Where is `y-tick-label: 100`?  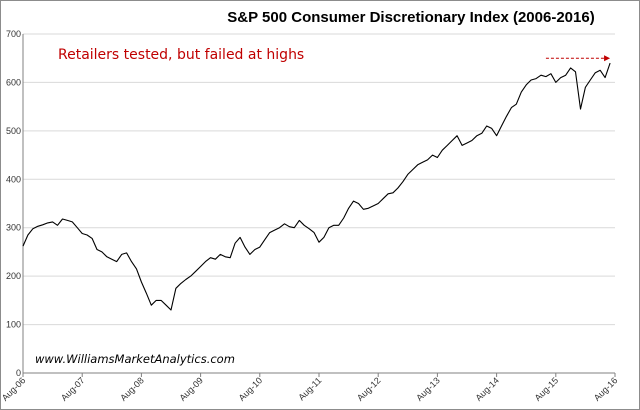
y-tick-label: 100 is located at coordinates (13, 325).